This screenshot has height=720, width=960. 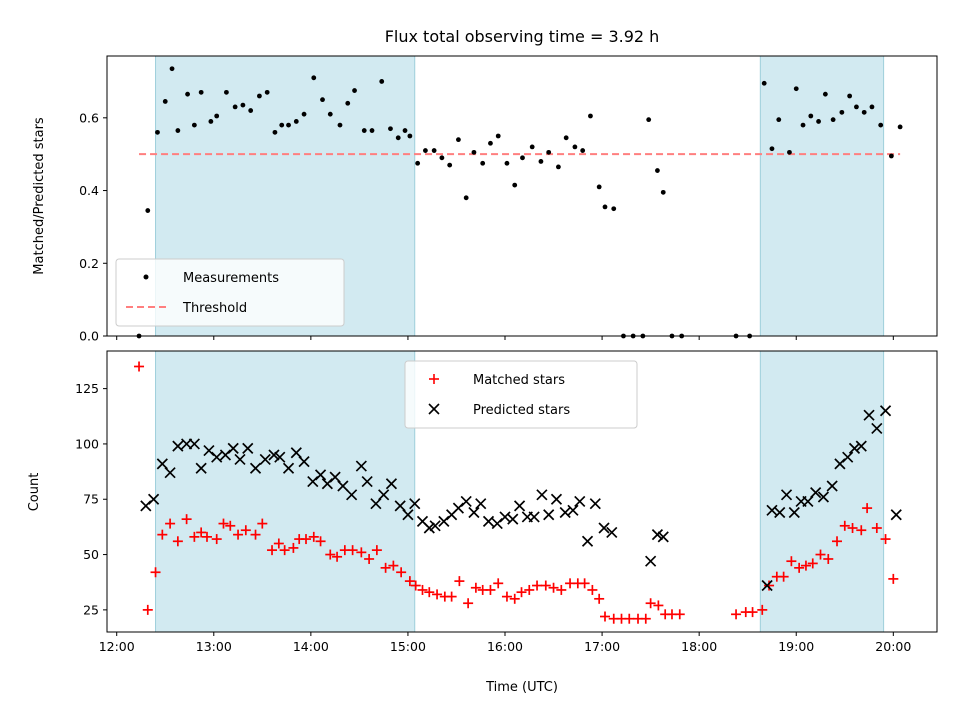 I want to click on top-legend: Measurements Threshold, so click(x=230, y=292).